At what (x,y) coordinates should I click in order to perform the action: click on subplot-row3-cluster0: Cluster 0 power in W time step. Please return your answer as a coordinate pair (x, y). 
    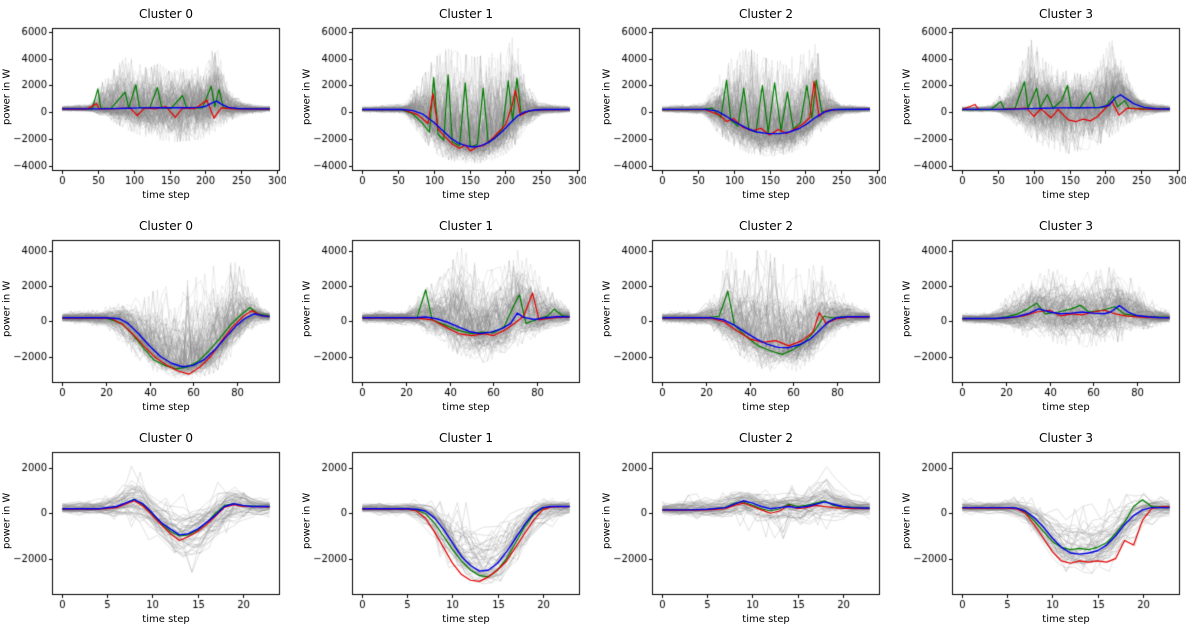
    Looking at the image, I should click on (150, 531).